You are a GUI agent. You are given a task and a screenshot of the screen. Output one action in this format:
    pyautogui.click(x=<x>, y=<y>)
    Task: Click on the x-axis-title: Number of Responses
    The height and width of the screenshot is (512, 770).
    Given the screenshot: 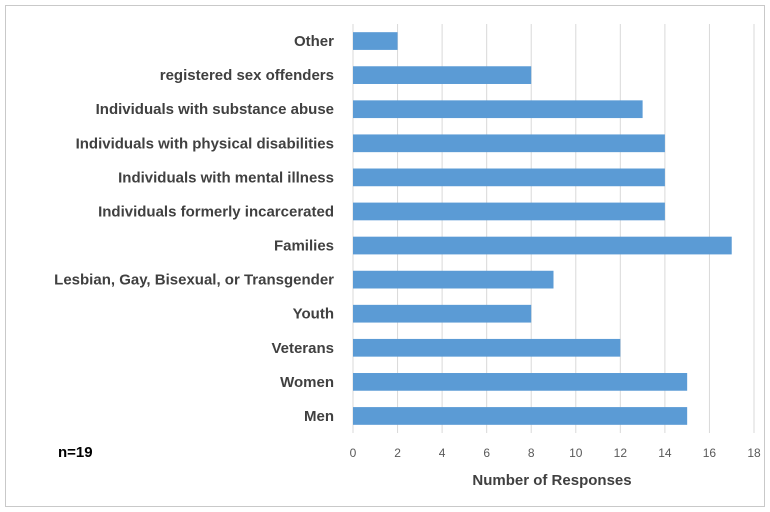 What is the action you would take?
    pyautogui.click(x=551, y=480)
    